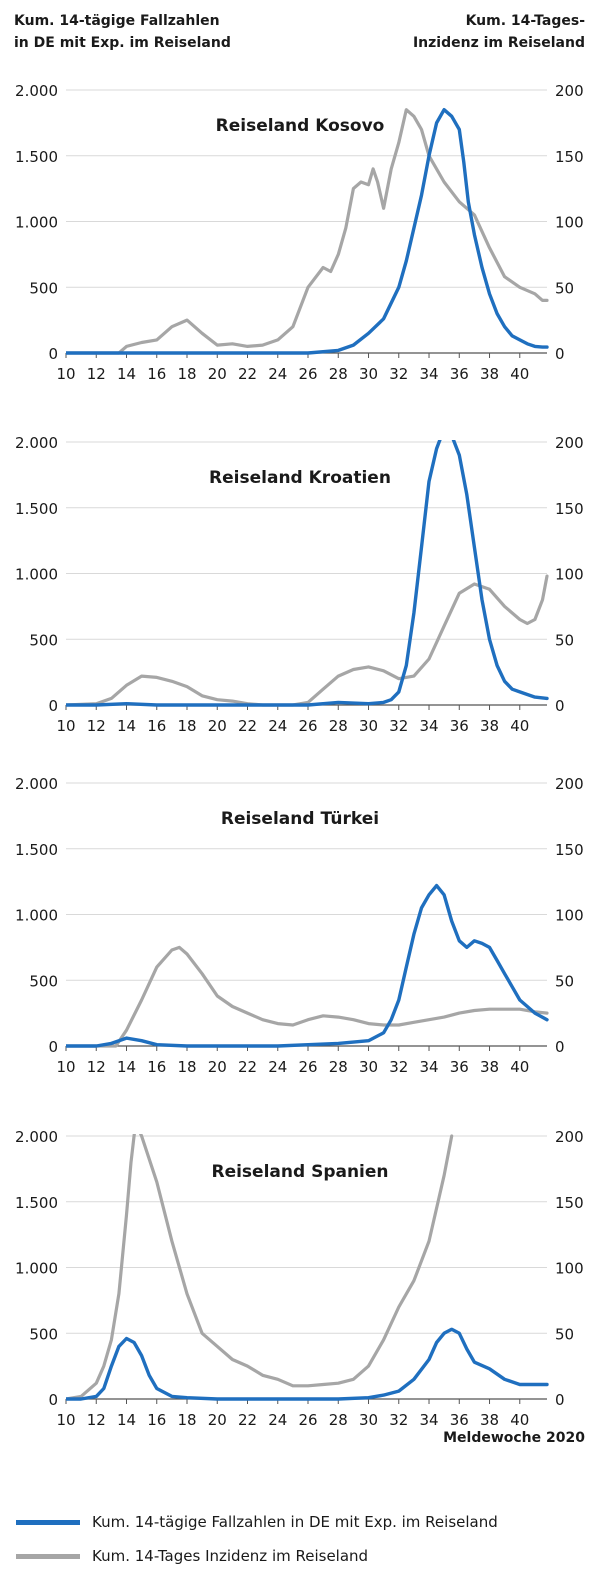  I want to click on chart-title: Reiseland Türkei, so click(300, 819).